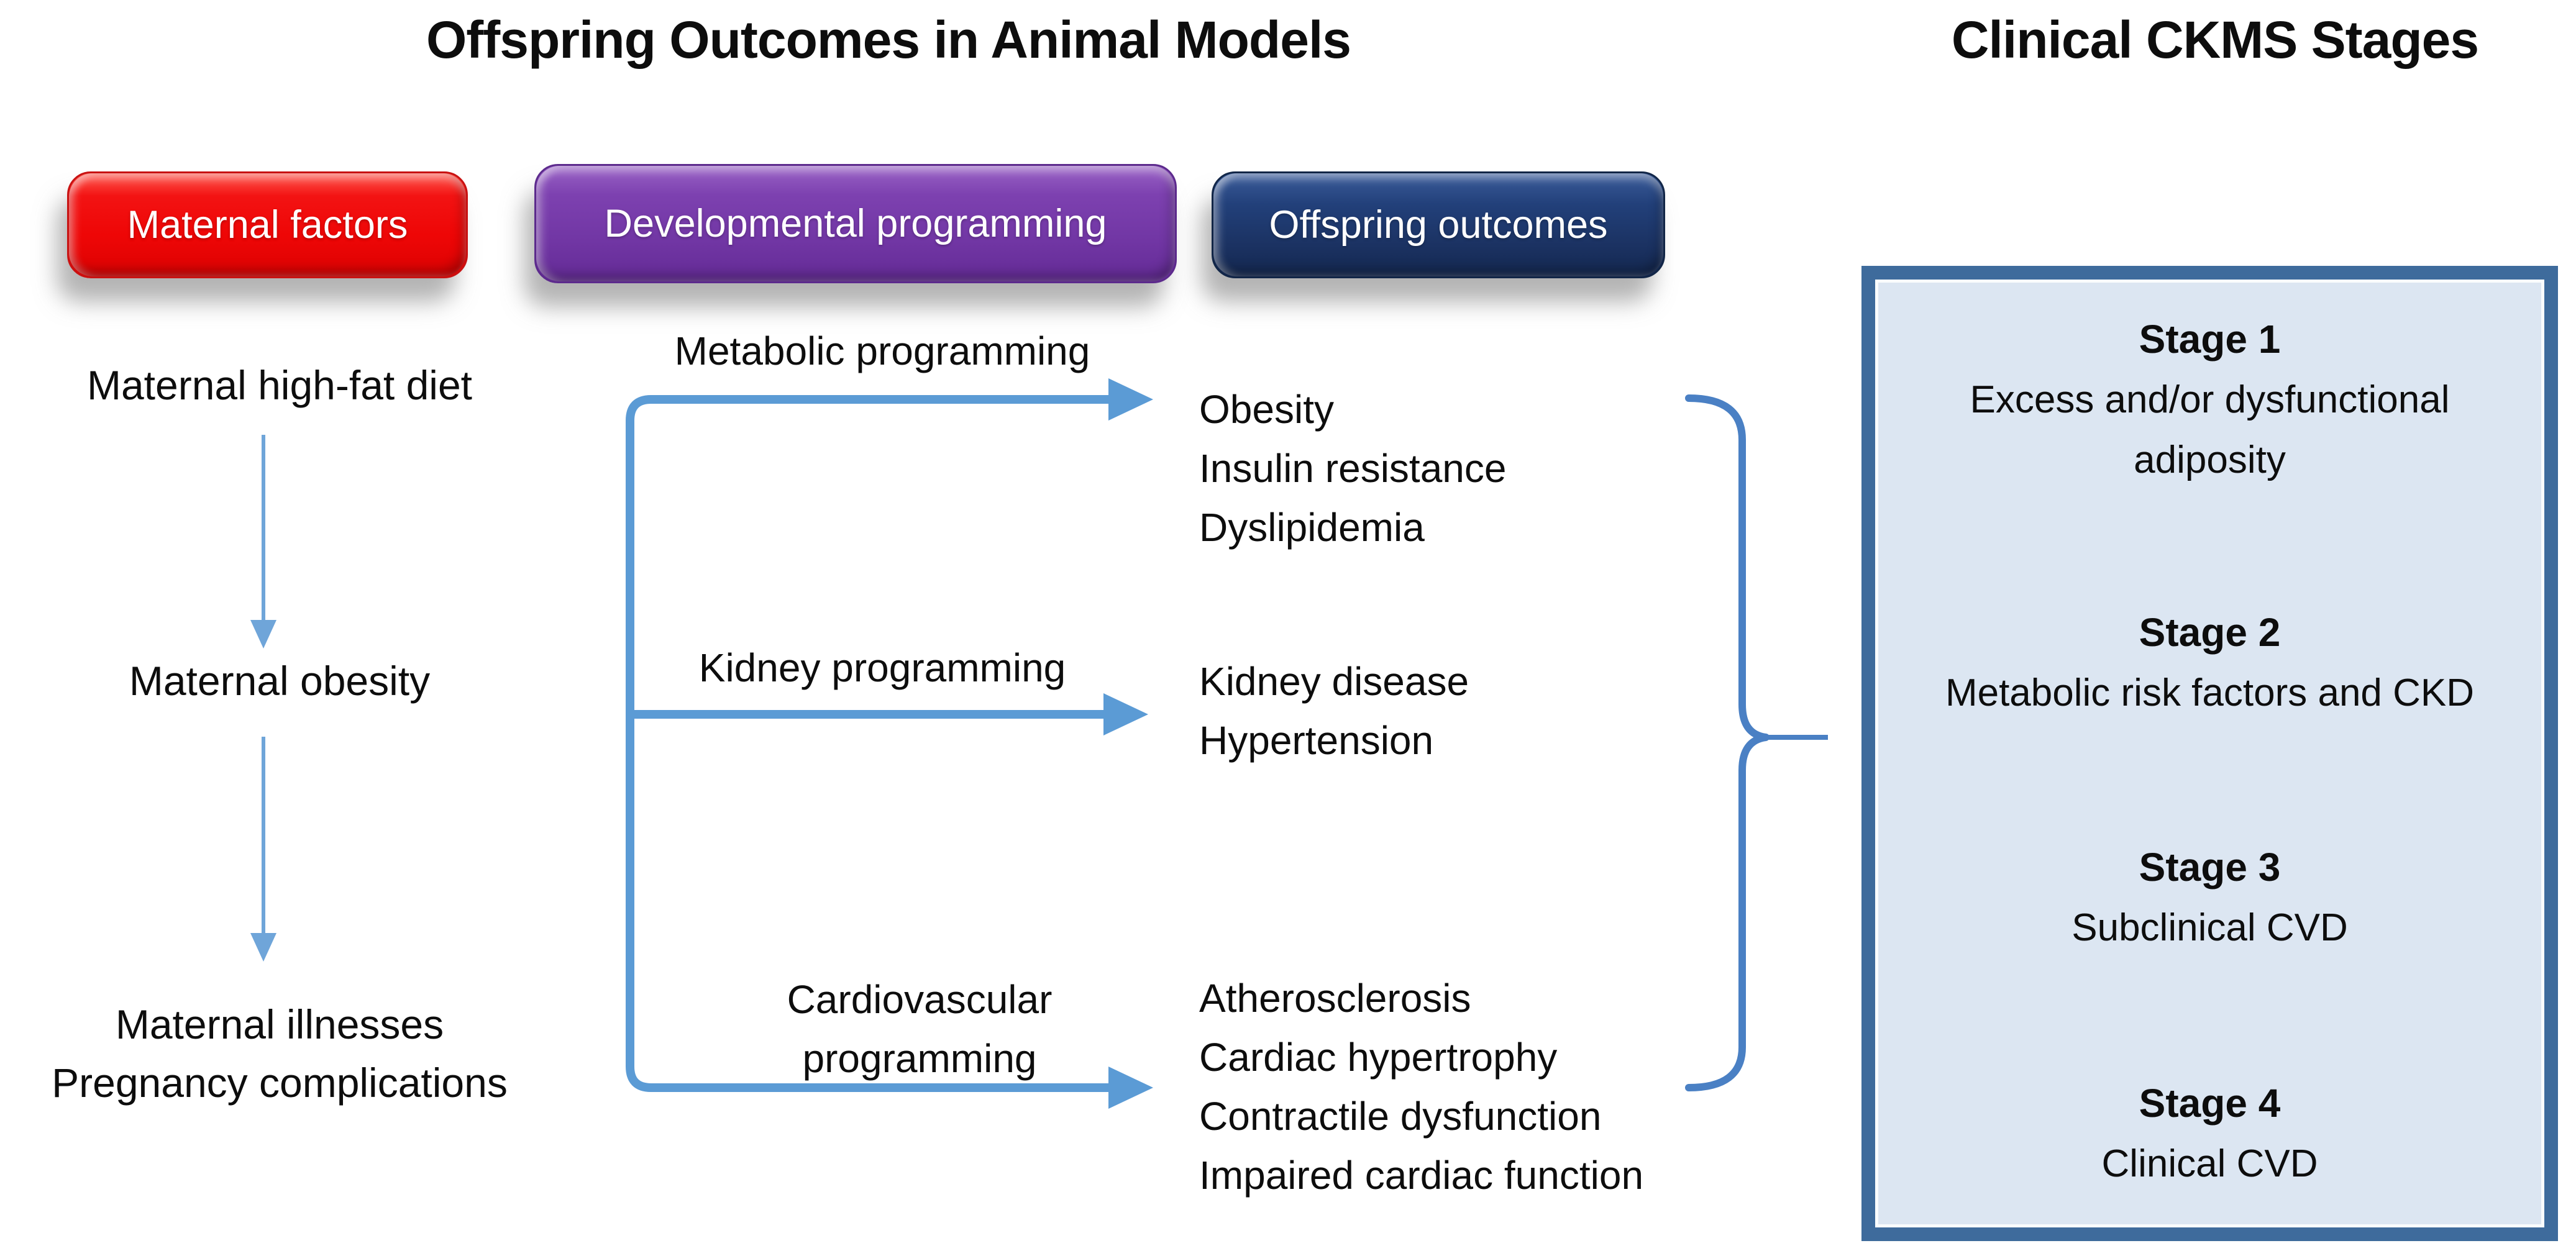 The height and width of the screenshot is (1256, 2576). I want to click on outcome-item: Insulin resistance, so click(1353, 468).